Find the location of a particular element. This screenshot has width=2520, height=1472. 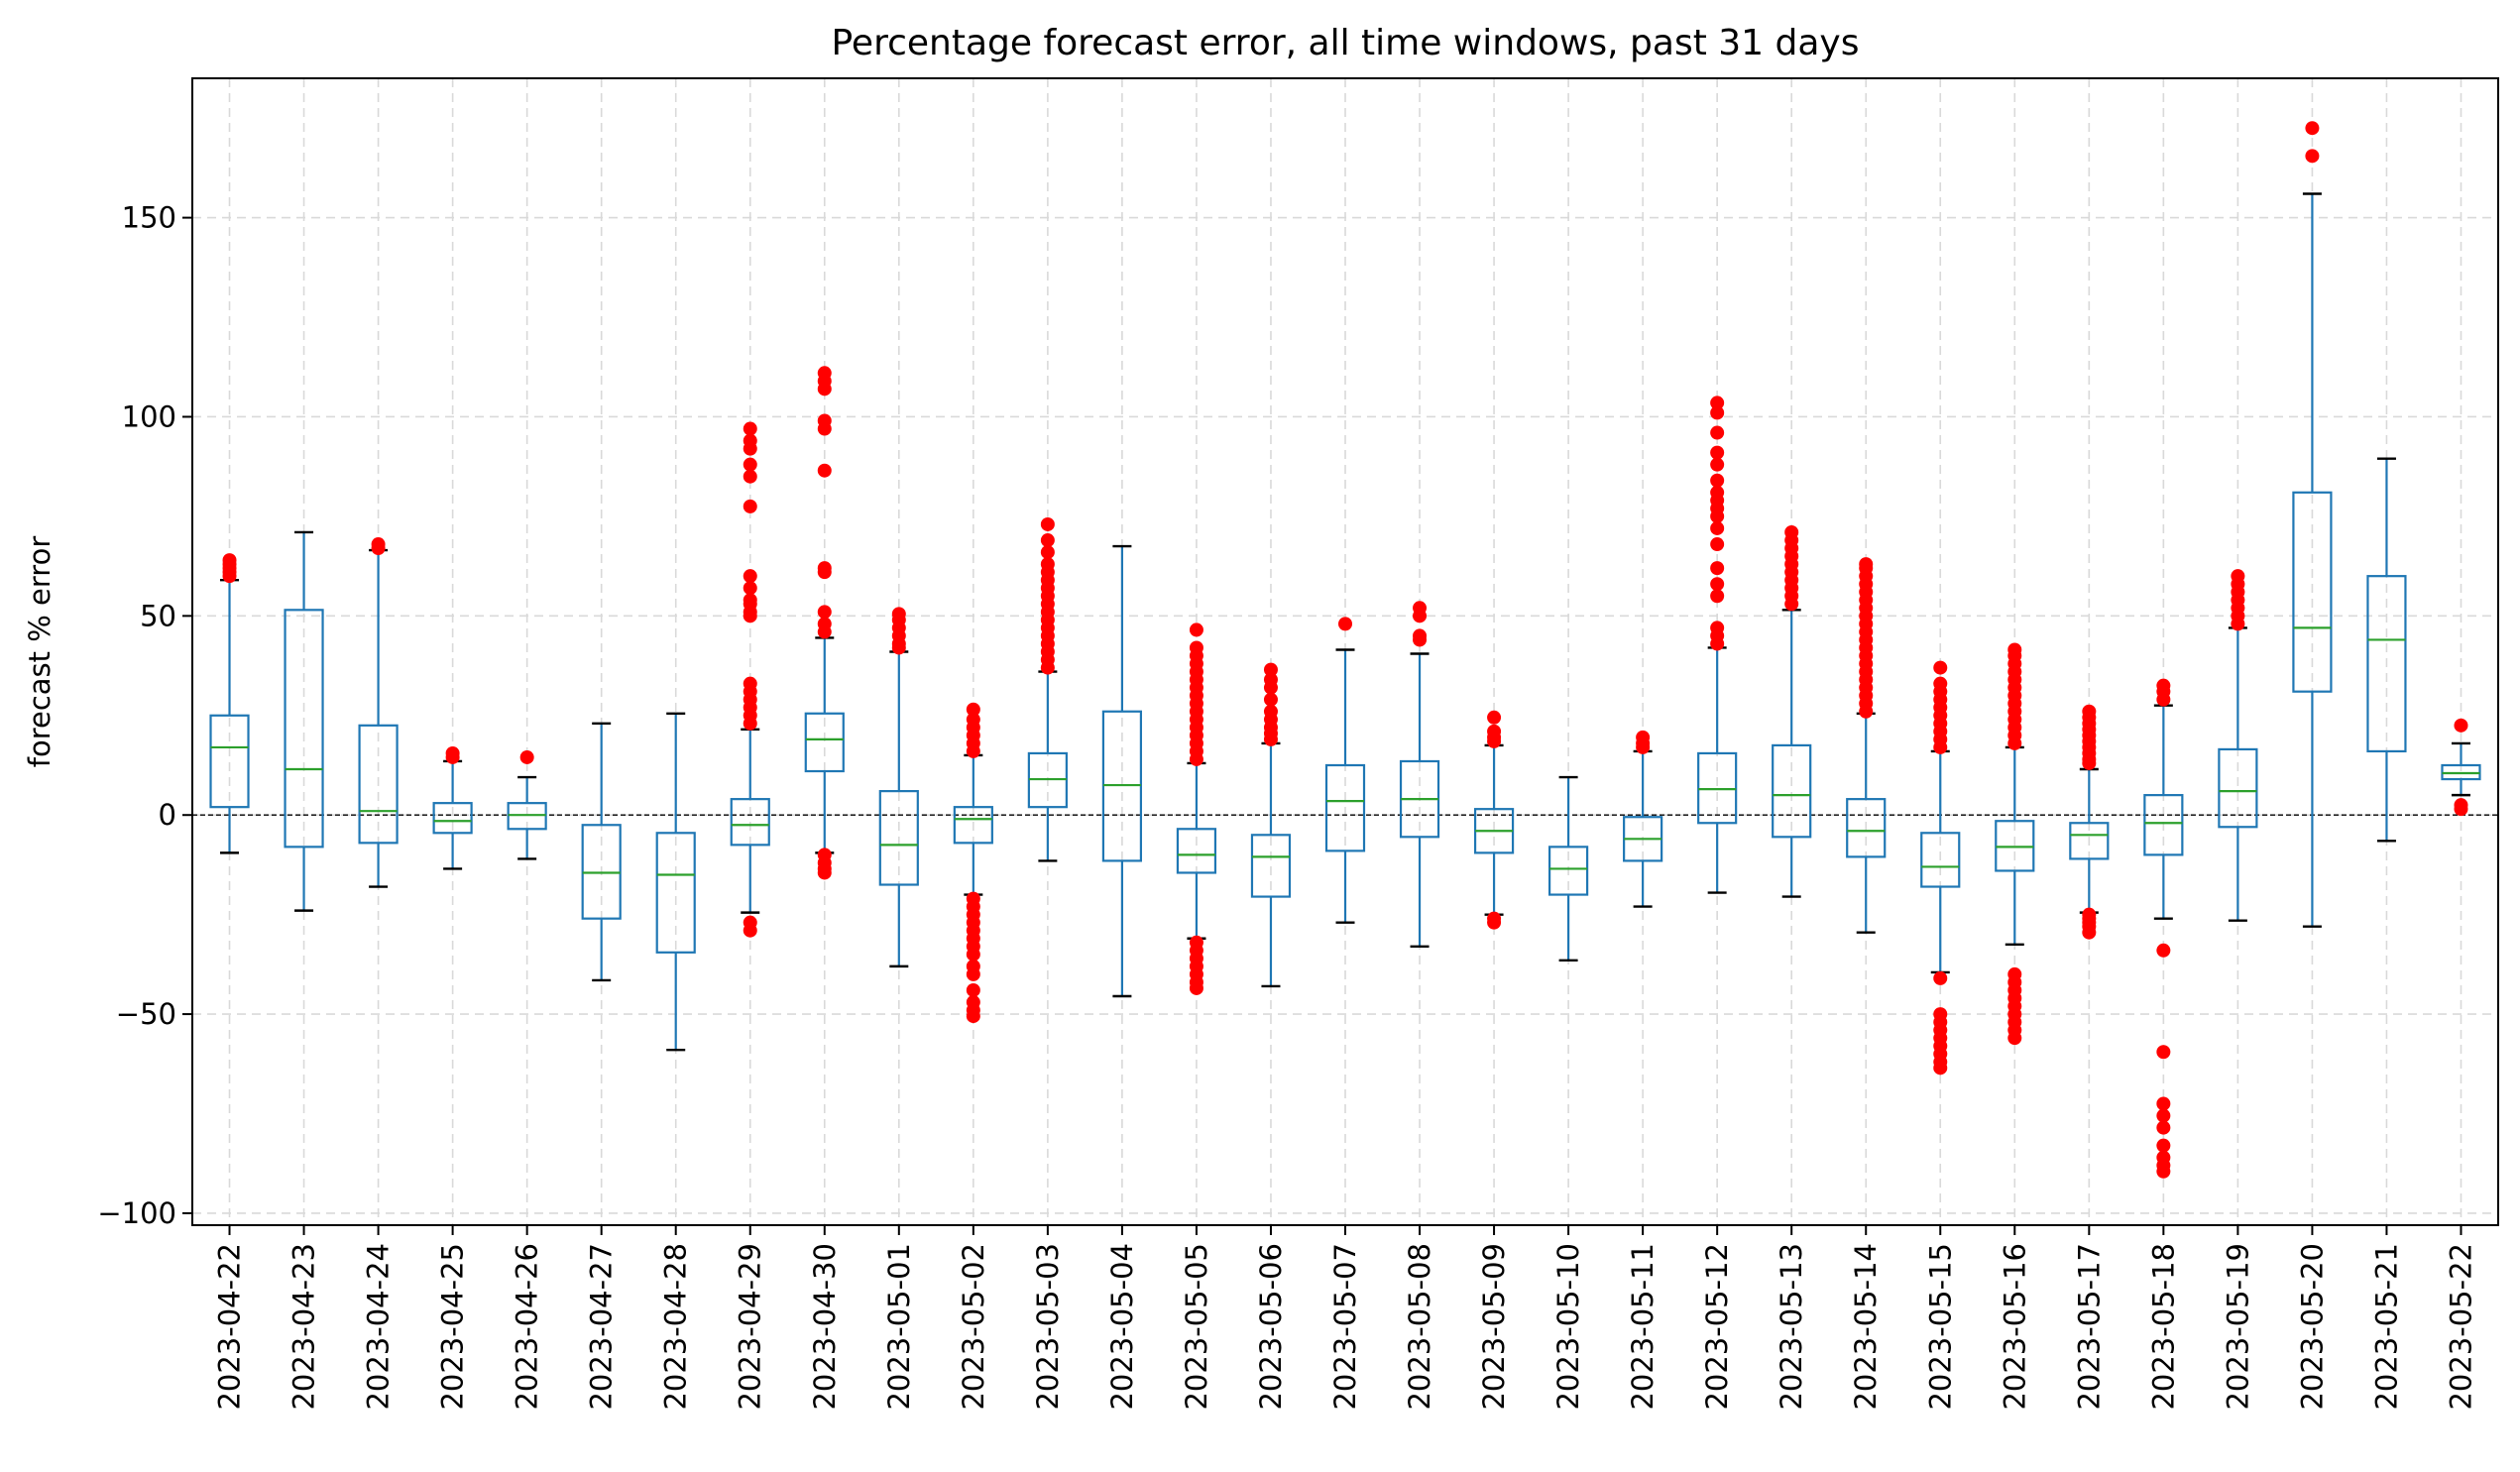

y-tick-label: −50 is located at coordinates (146, 1014).